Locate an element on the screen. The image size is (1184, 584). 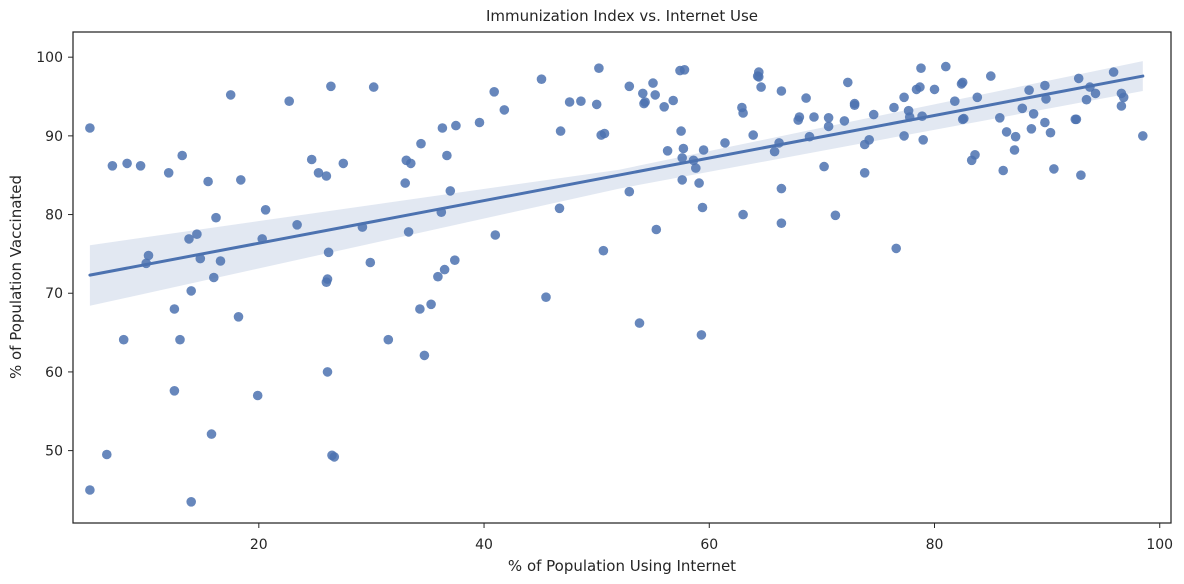
chart-title: Immunization Index vs. Internet Use is located at coordinates (622, 16).